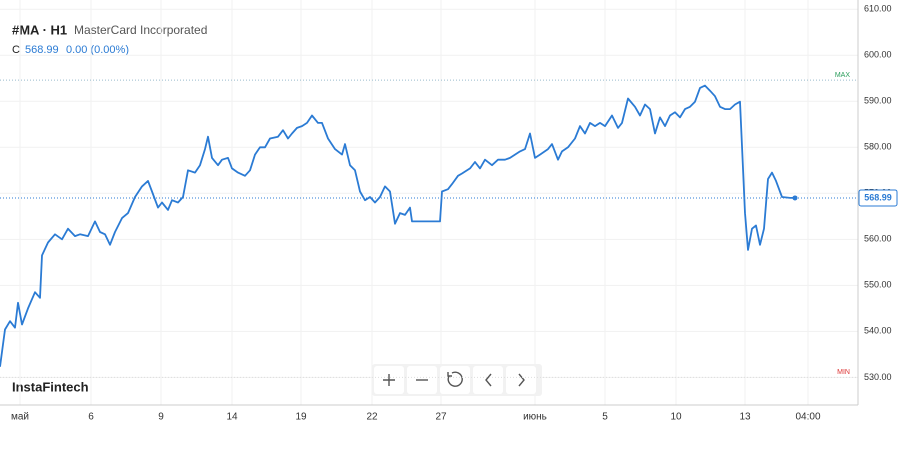  Describe the element at coordinates (97, 50) in the screenshot. I see `change: 0.00 (0.00%)` at that location.